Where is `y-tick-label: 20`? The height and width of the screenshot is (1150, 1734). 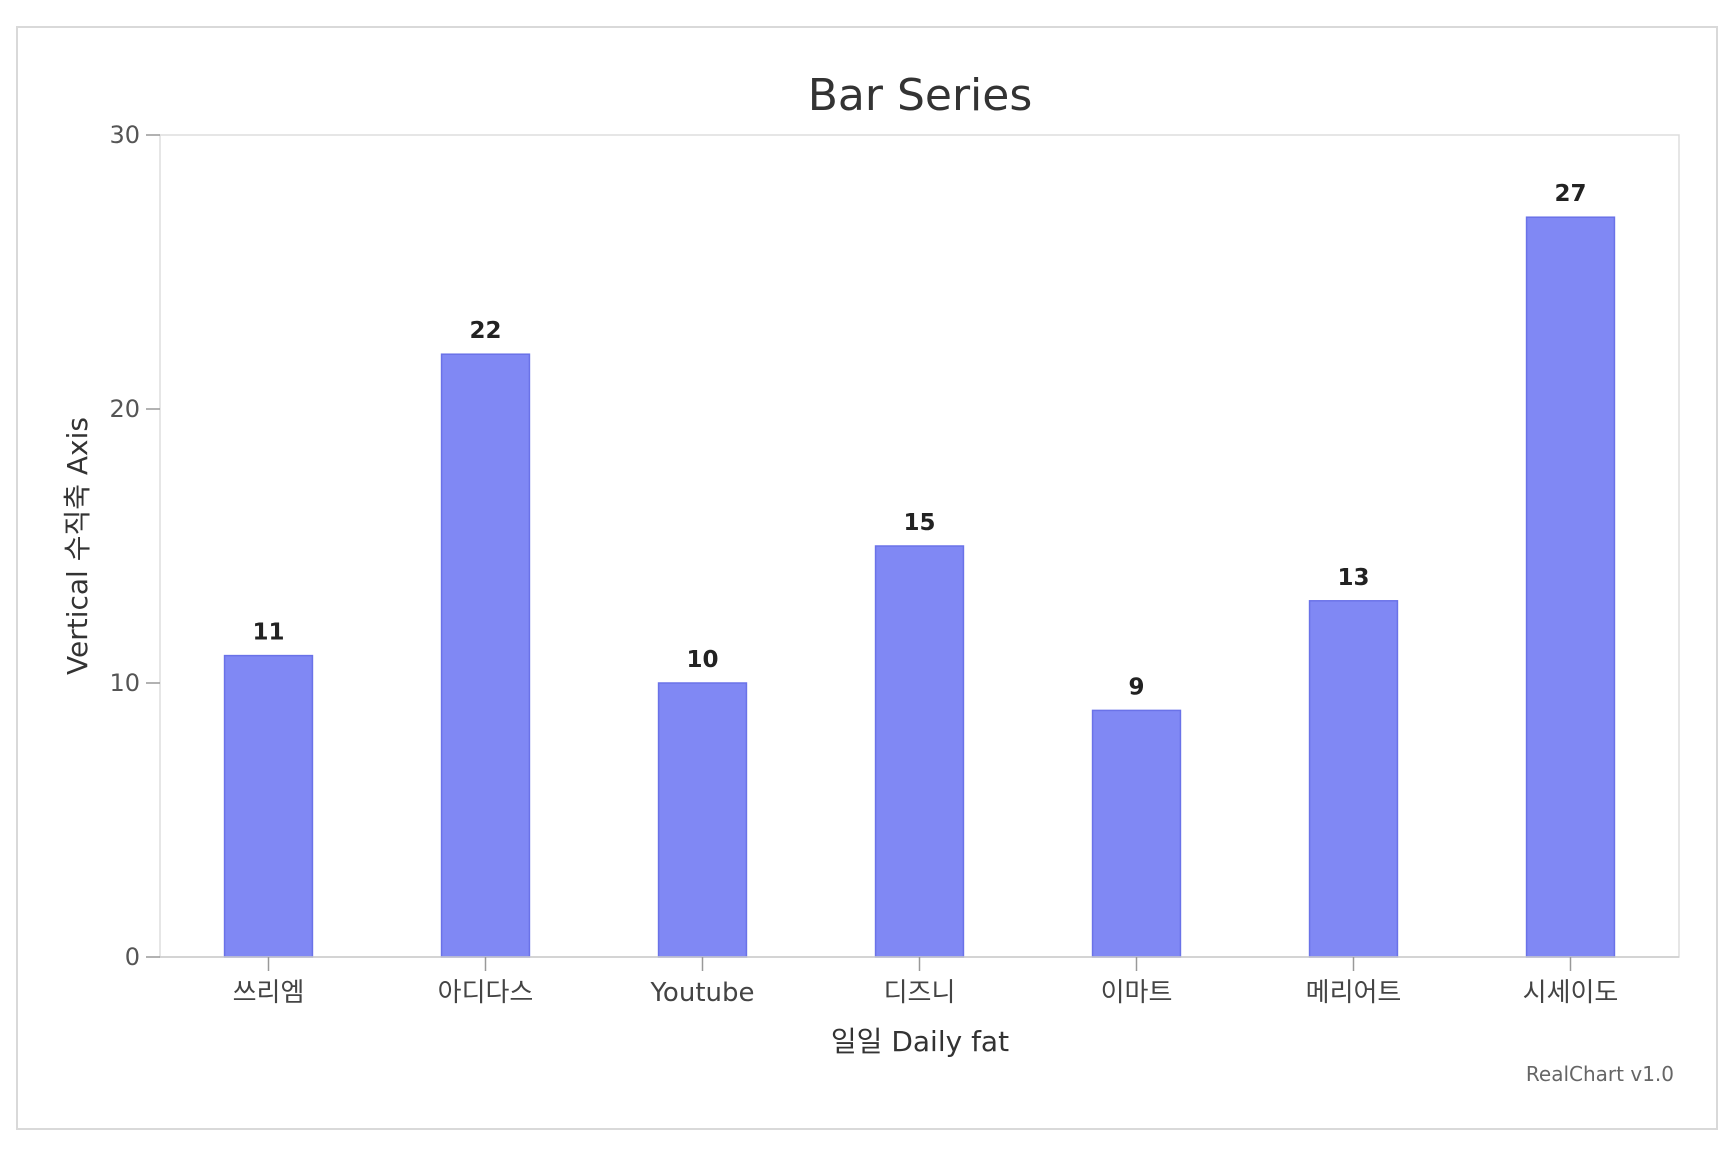 y-tick-label: 20 is located at coordinates (124, 409).